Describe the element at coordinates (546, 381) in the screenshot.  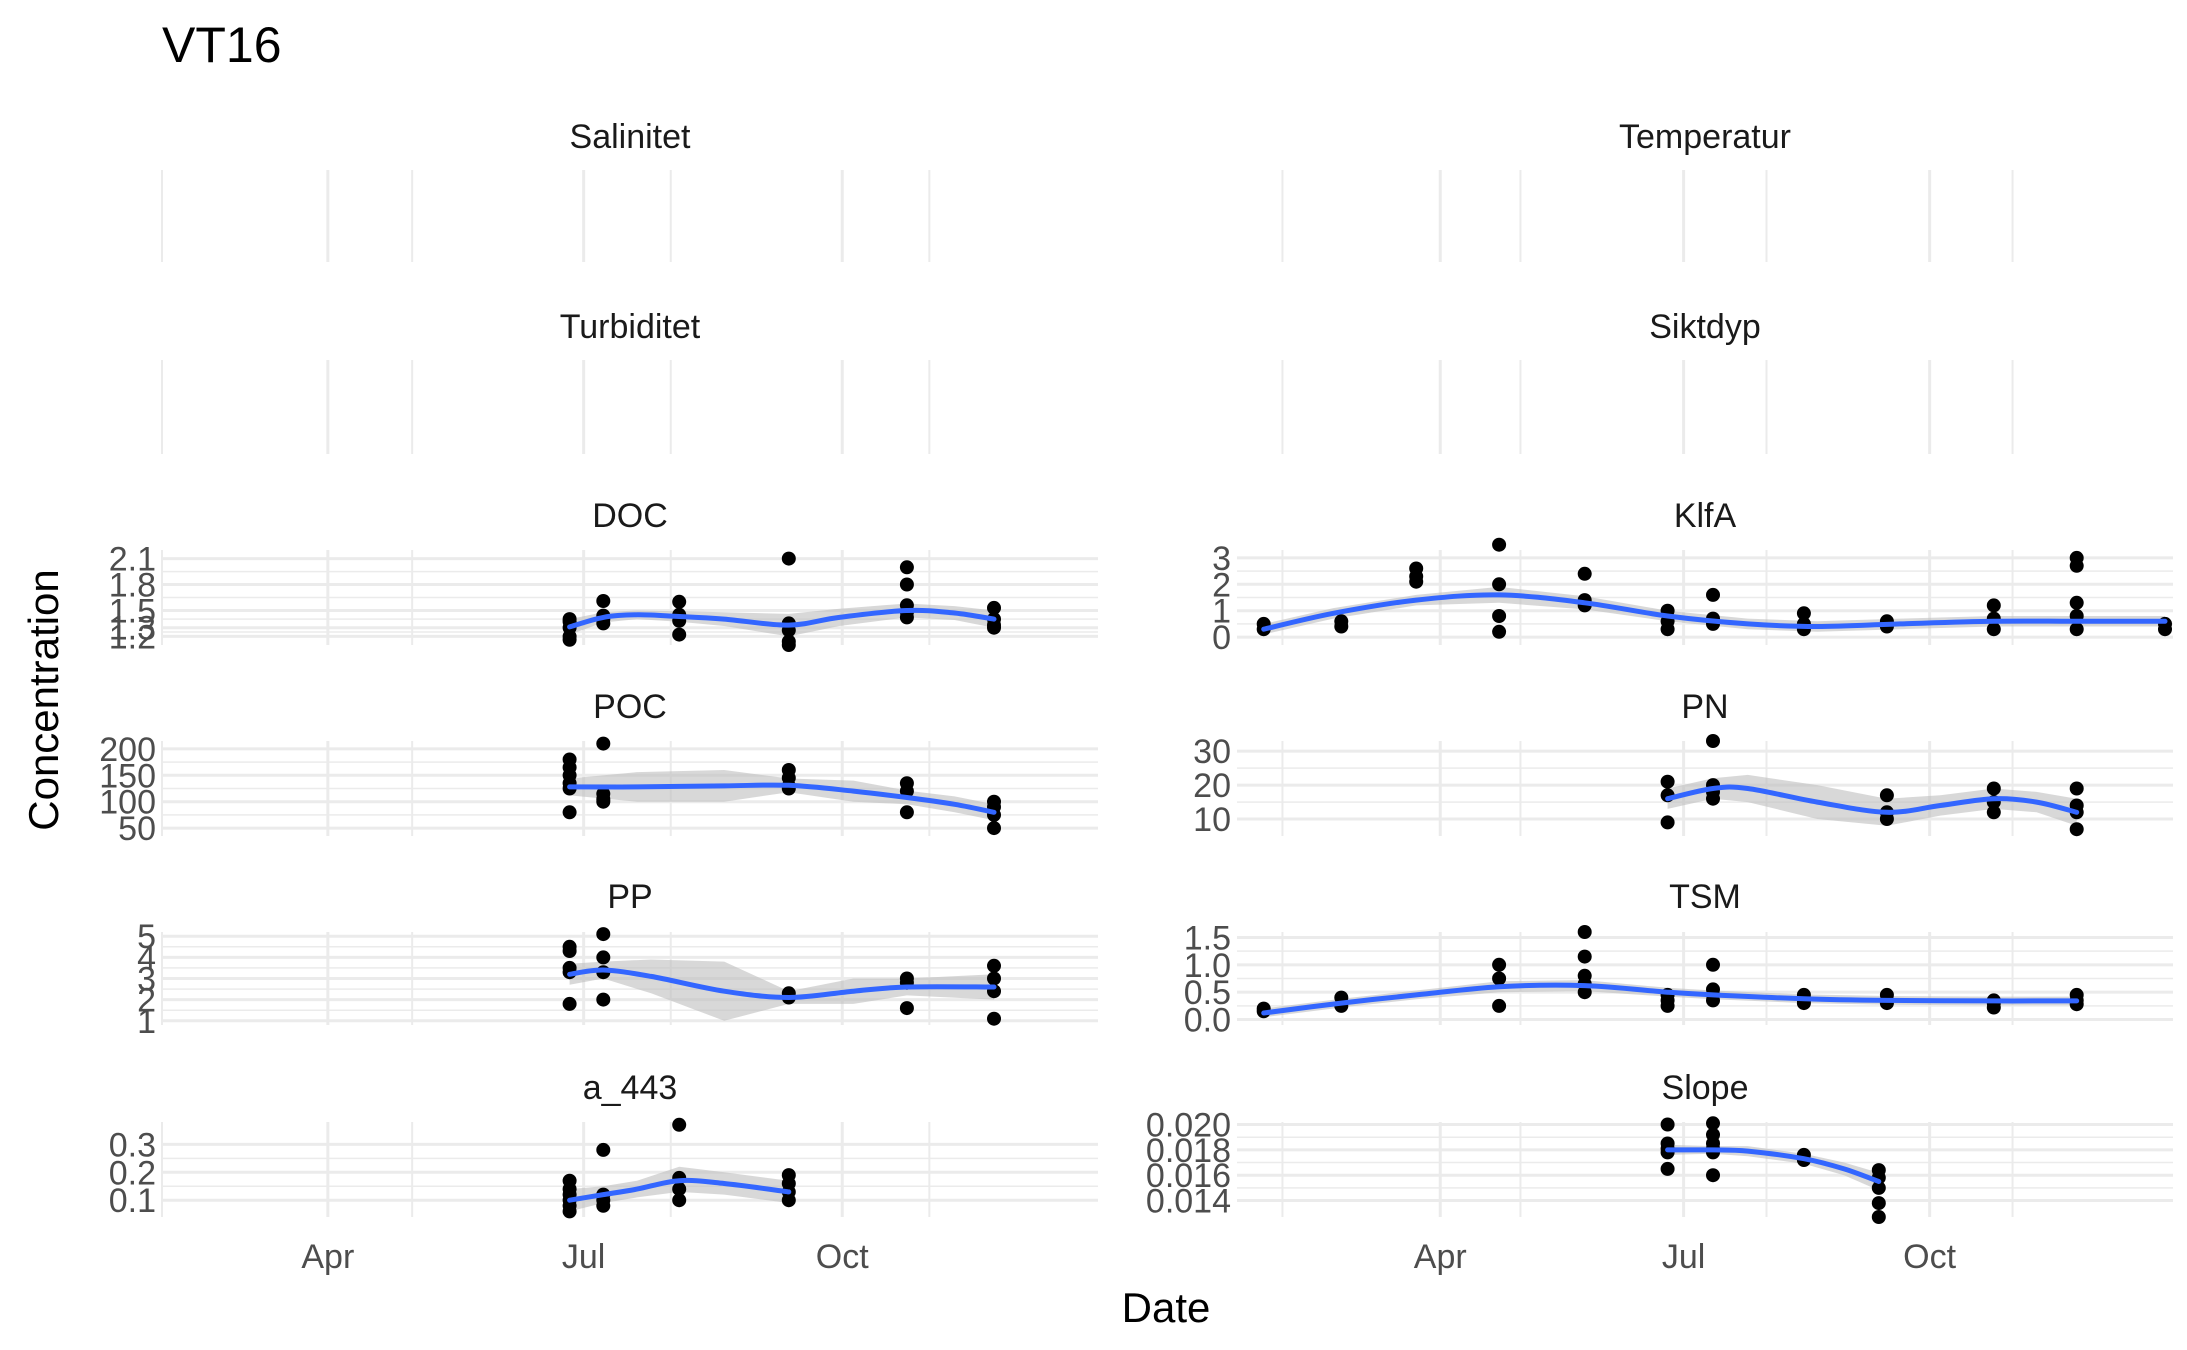
I see `panel-turbiditet: Turbiditet` at that location.